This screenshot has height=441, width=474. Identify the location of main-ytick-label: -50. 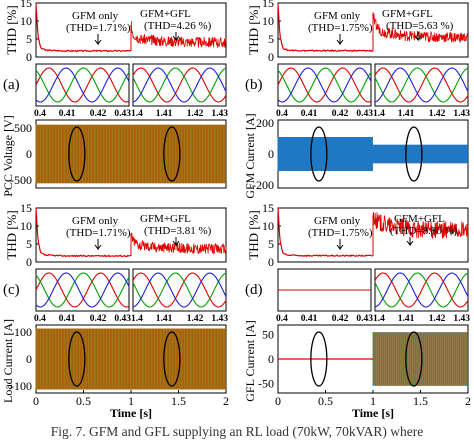
(266, 383).